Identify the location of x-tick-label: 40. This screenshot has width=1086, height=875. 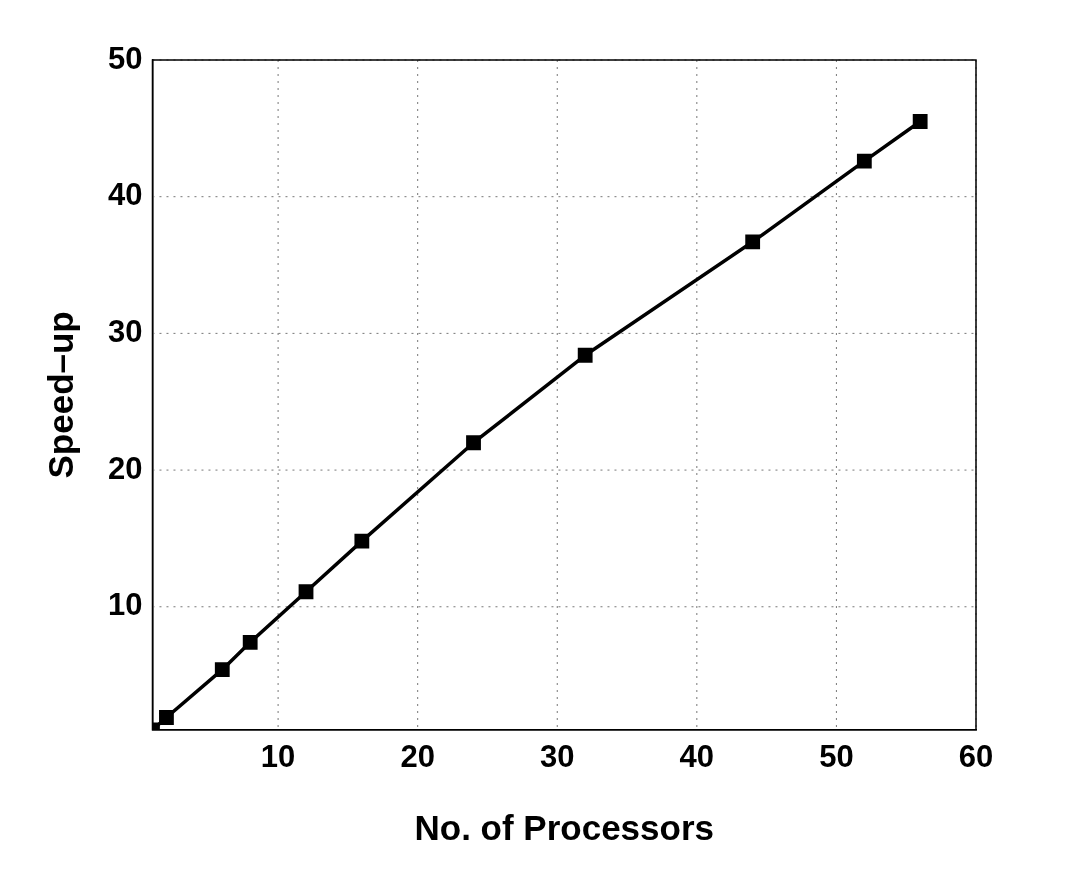
(697, 756).